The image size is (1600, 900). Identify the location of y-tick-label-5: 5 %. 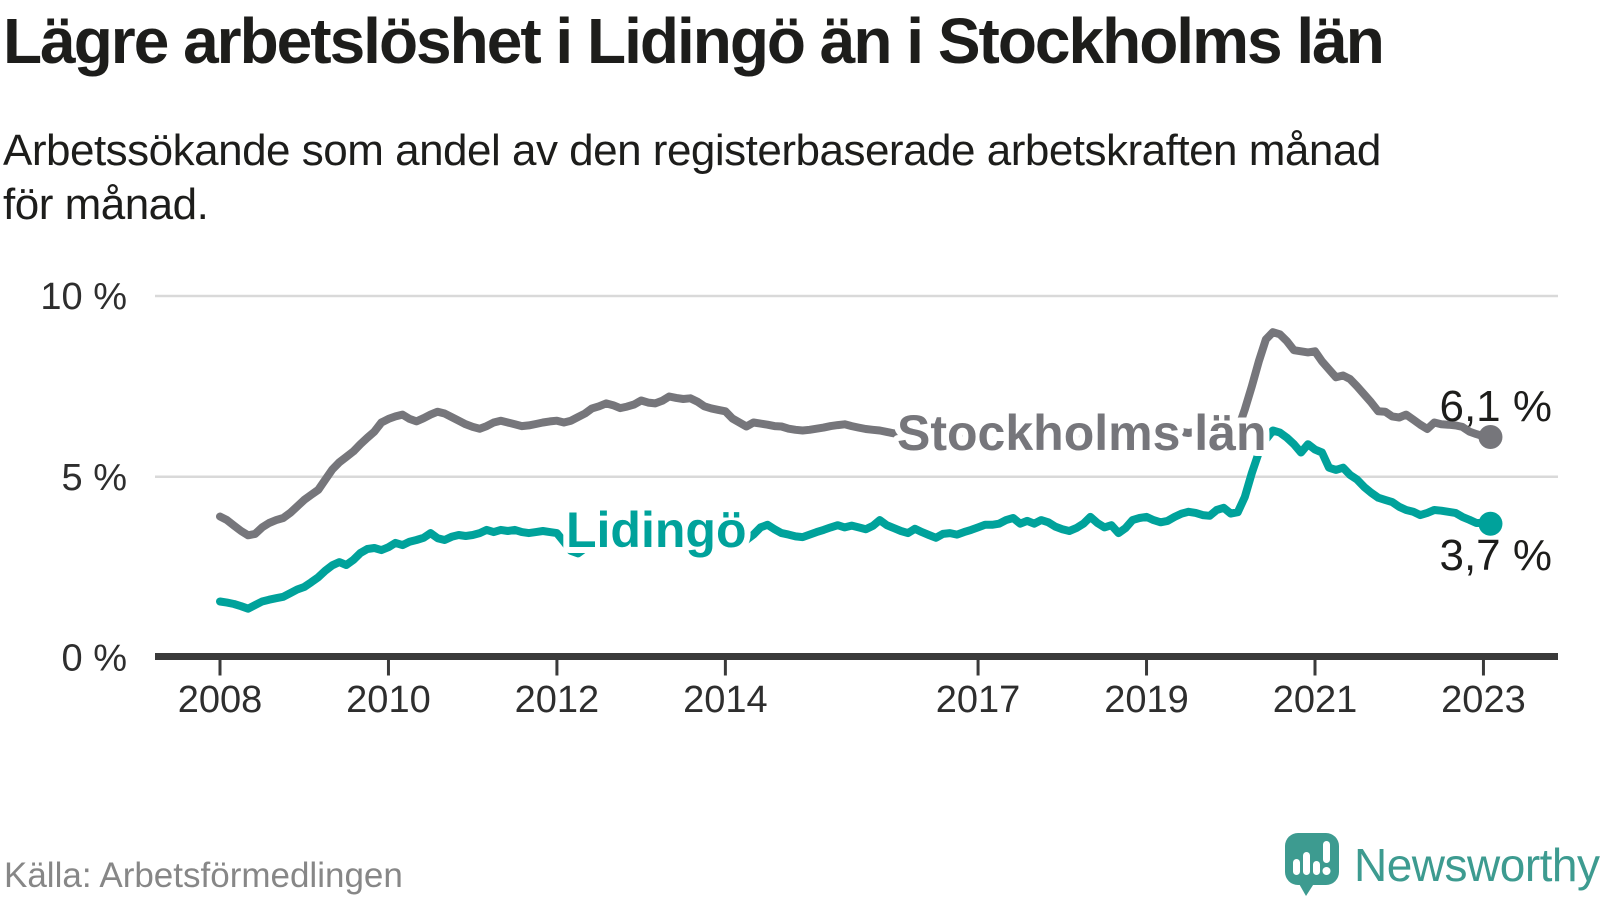
(94, 478).